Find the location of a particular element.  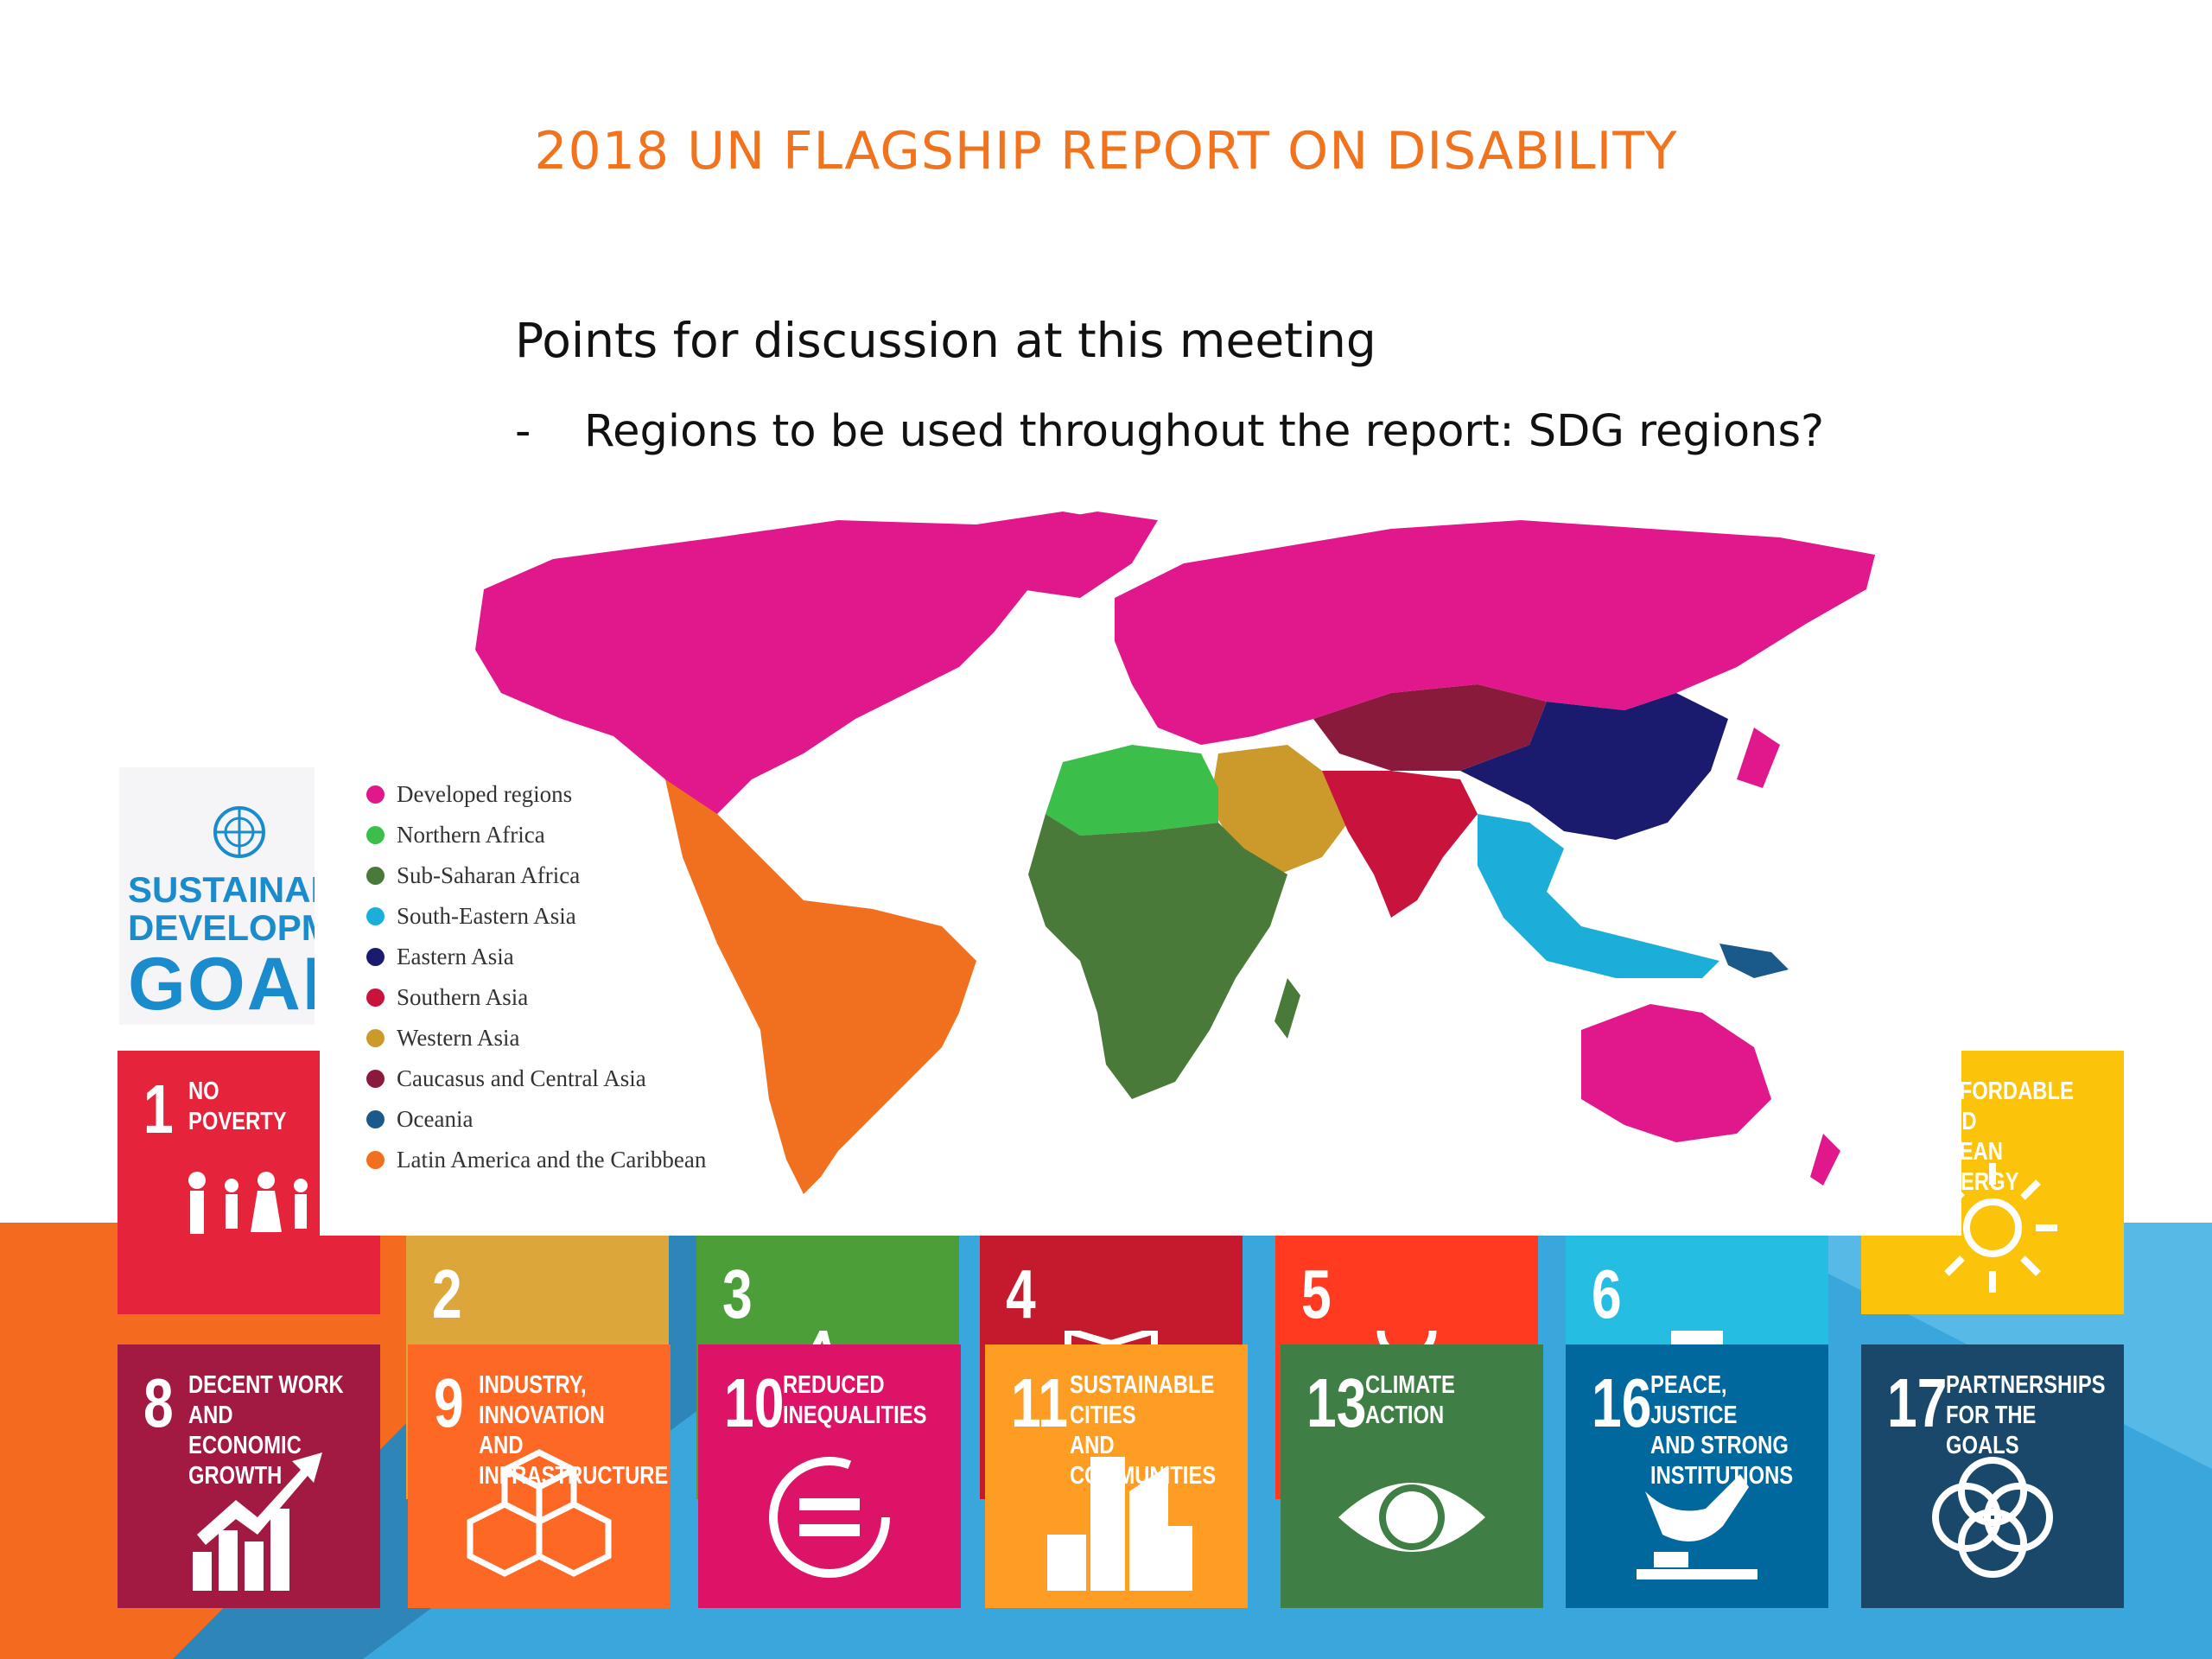

map-northern-africa is located at coordinates (1132, 790).